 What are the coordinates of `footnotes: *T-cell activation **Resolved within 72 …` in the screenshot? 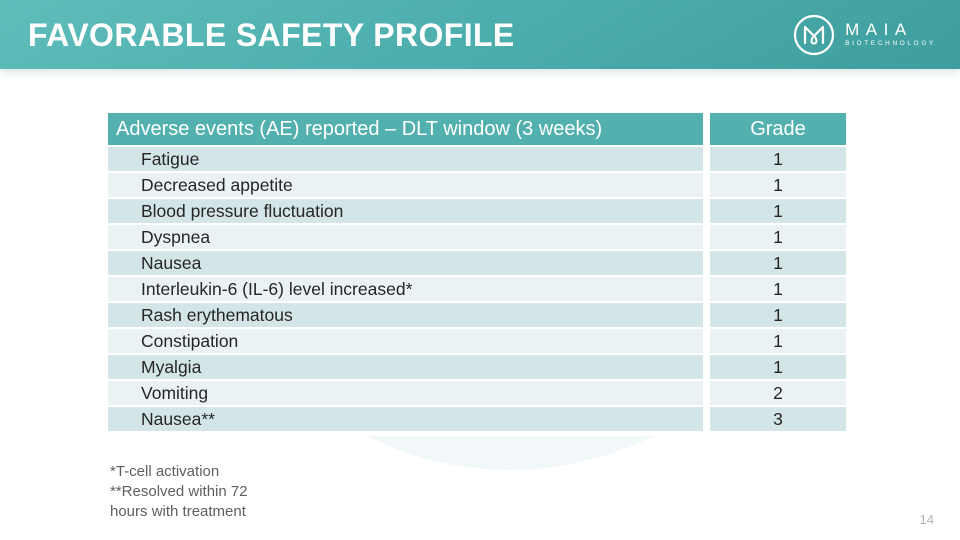 It's located at (199, 492).